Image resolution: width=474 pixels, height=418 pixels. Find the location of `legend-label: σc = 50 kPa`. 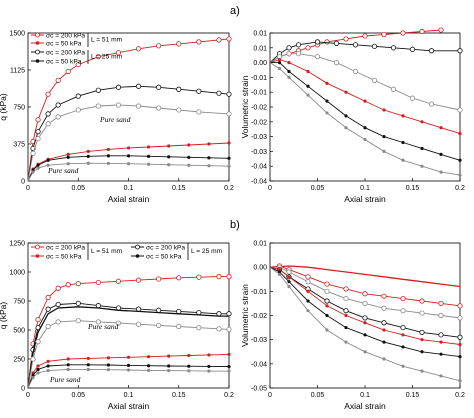

legend-label: σc = 50 kPa is located at coordinates (64, 257).